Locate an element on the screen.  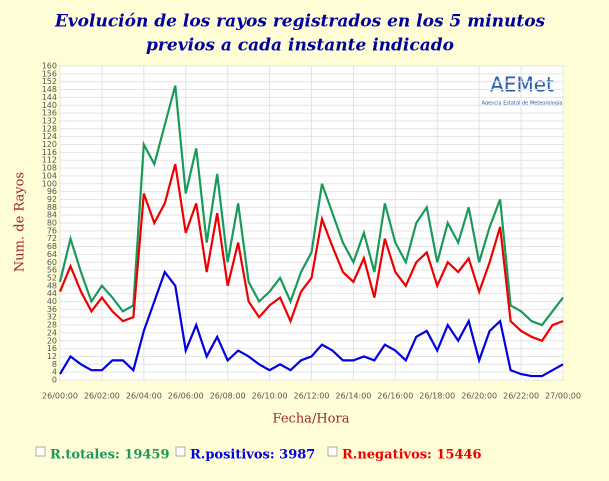
y-tick-label: 36 is located at coordinates (52, 309).